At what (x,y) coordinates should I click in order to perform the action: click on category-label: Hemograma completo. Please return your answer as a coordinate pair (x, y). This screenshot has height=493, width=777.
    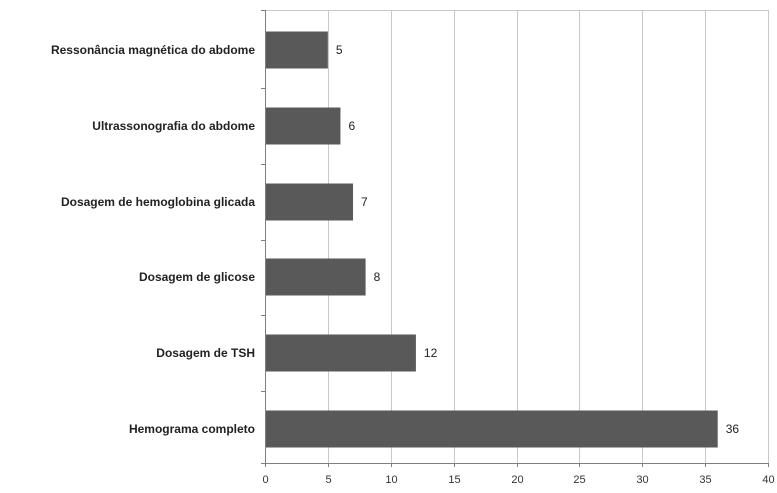
    Looking at the image, I should click on (192, 429).